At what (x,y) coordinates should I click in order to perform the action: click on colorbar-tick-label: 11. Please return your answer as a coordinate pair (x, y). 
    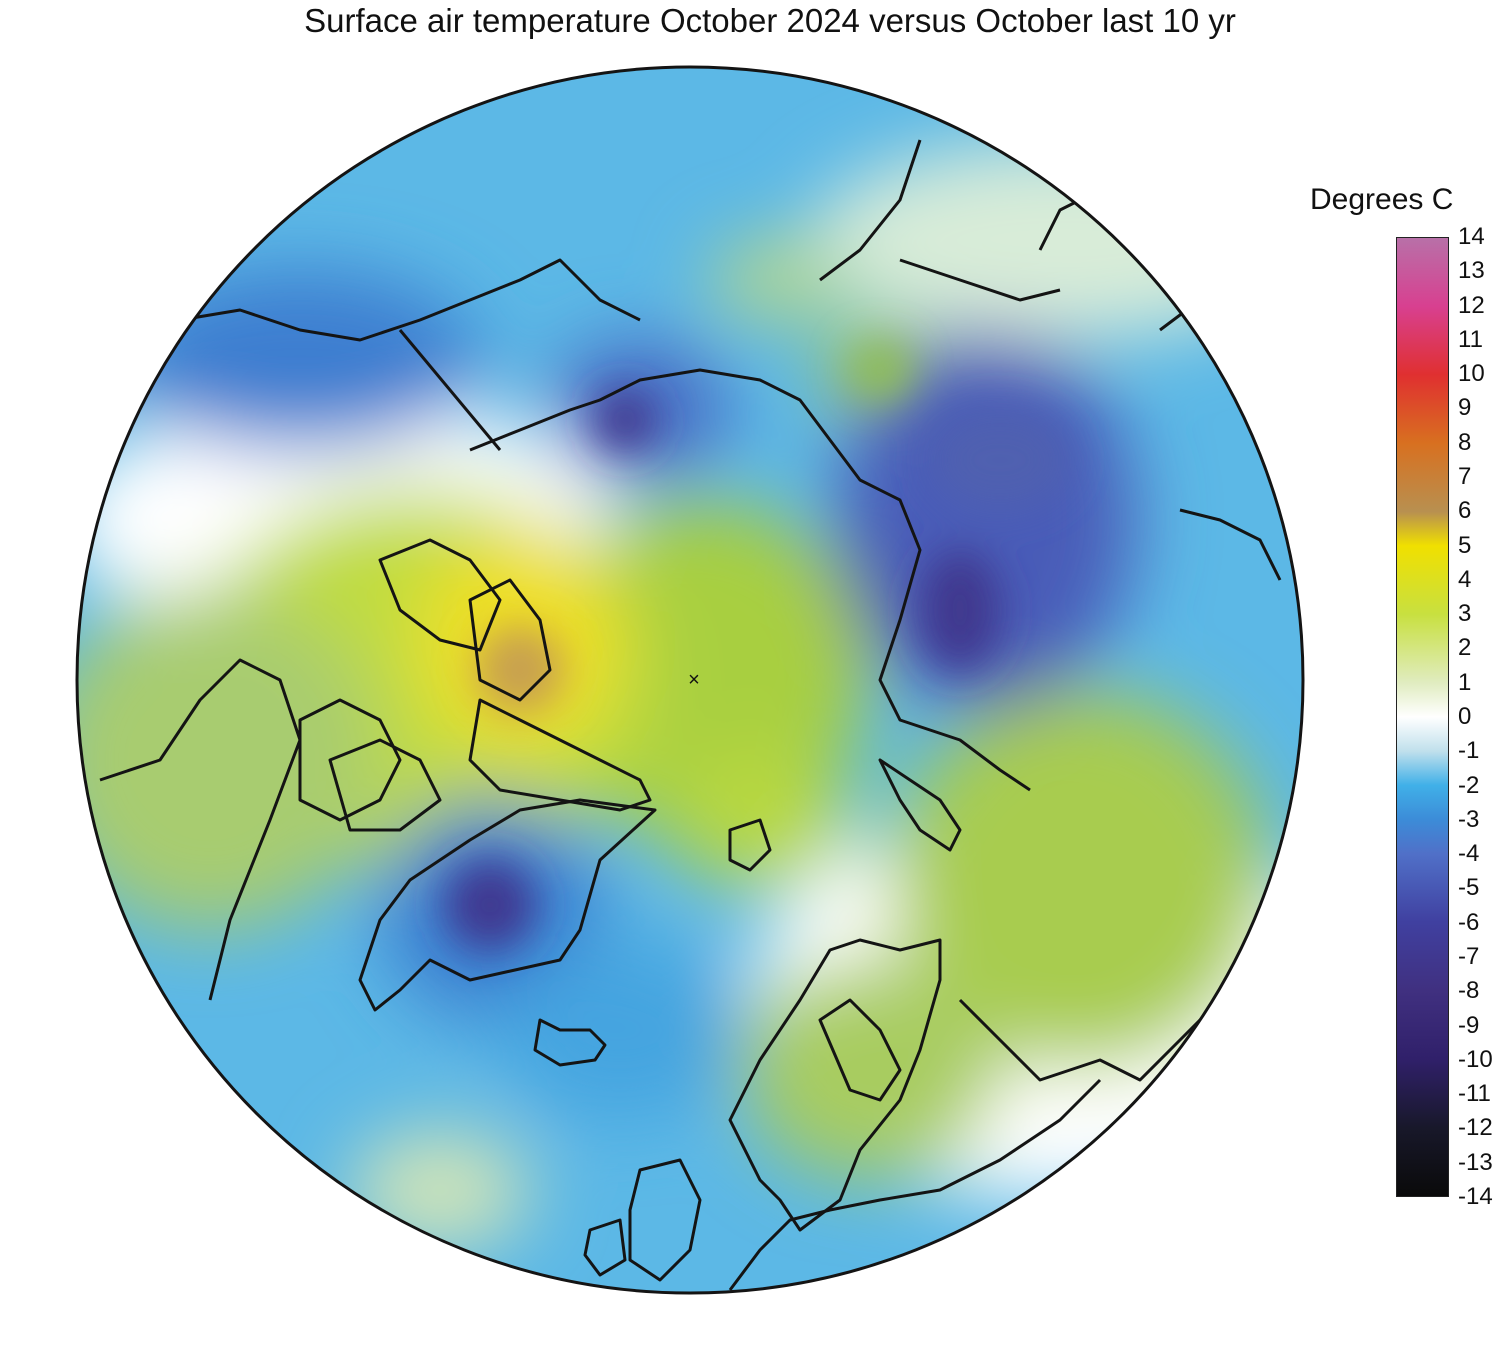
    Looking at the image, I should click on (1470, 339).